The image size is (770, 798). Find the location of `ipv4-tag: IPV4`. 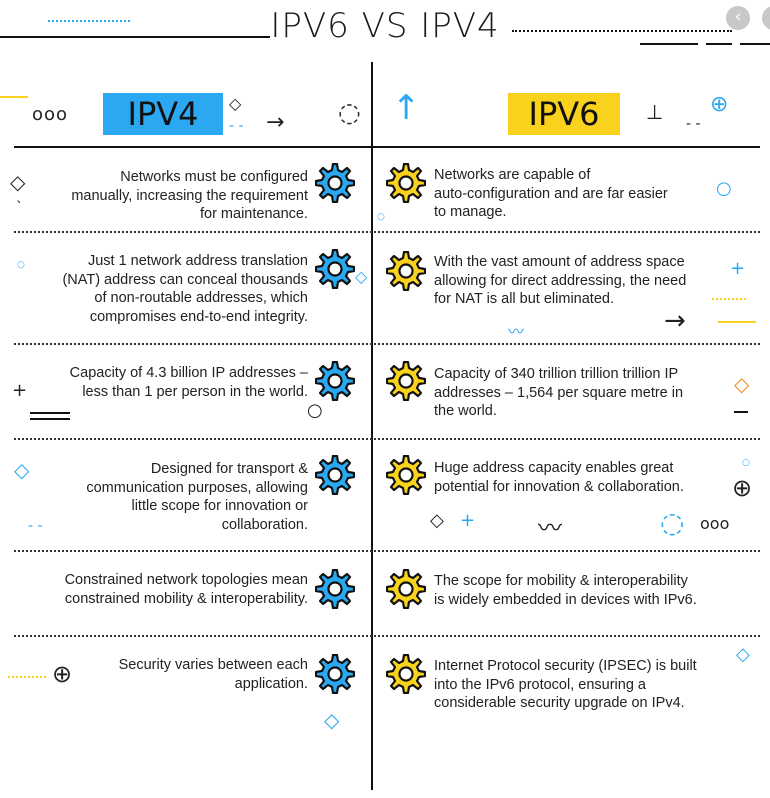

ipv4-tag: IPV4 is located at coordinates (163, 114).